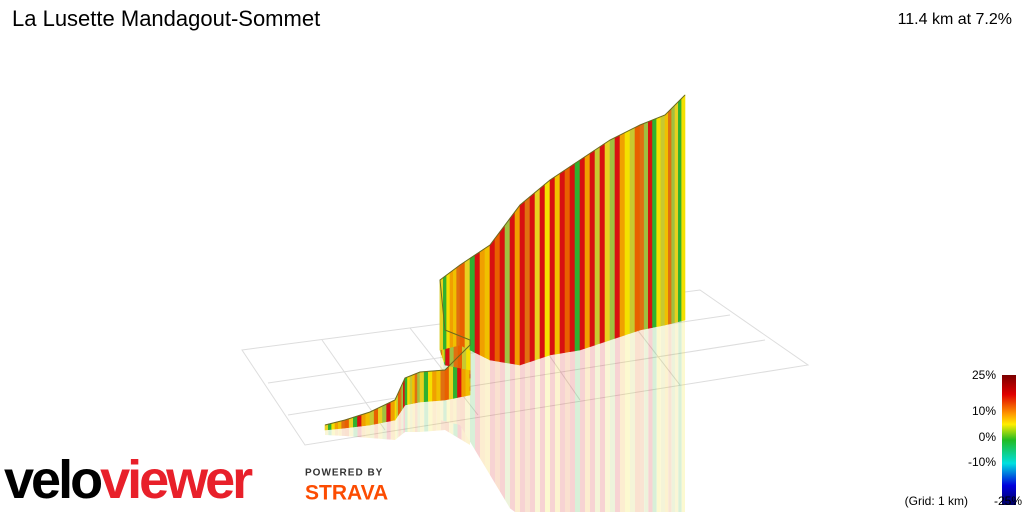  Describe the element at coordinates (166, 18) in the screenshot. I see `title: La Lusette Mandagout-Sommet` at that location.